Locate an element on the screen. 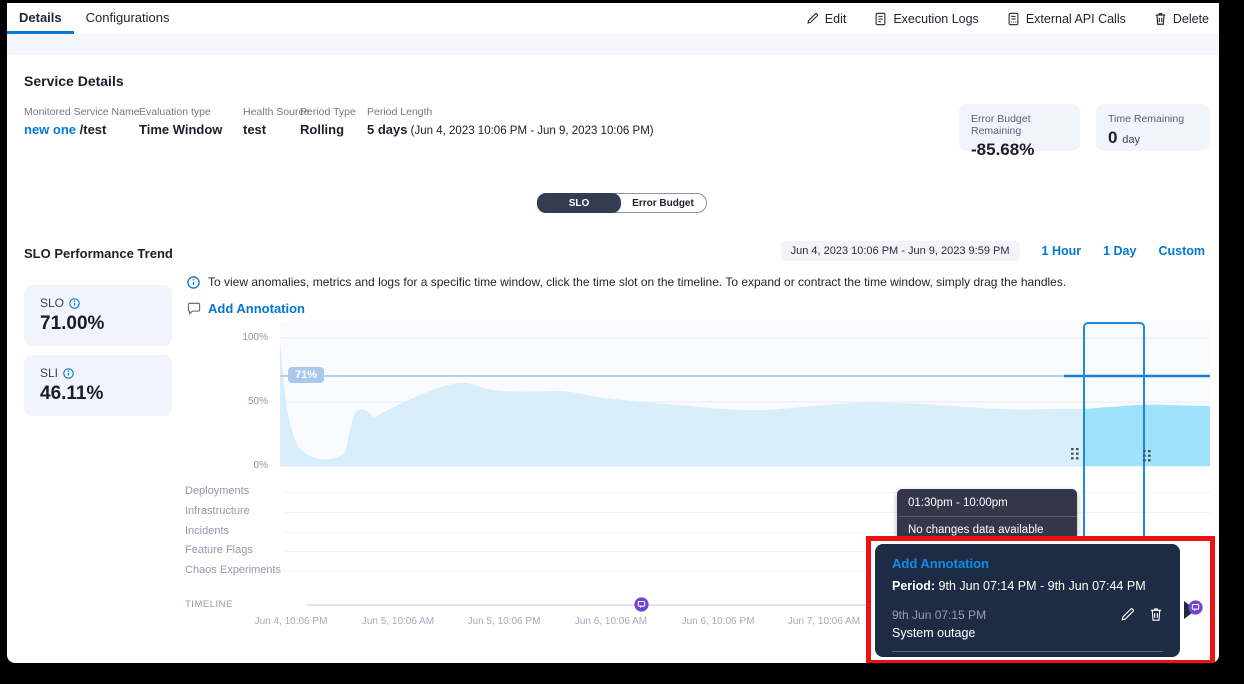  annotation-entry-message: System outage is located at coordinates (934, 633).